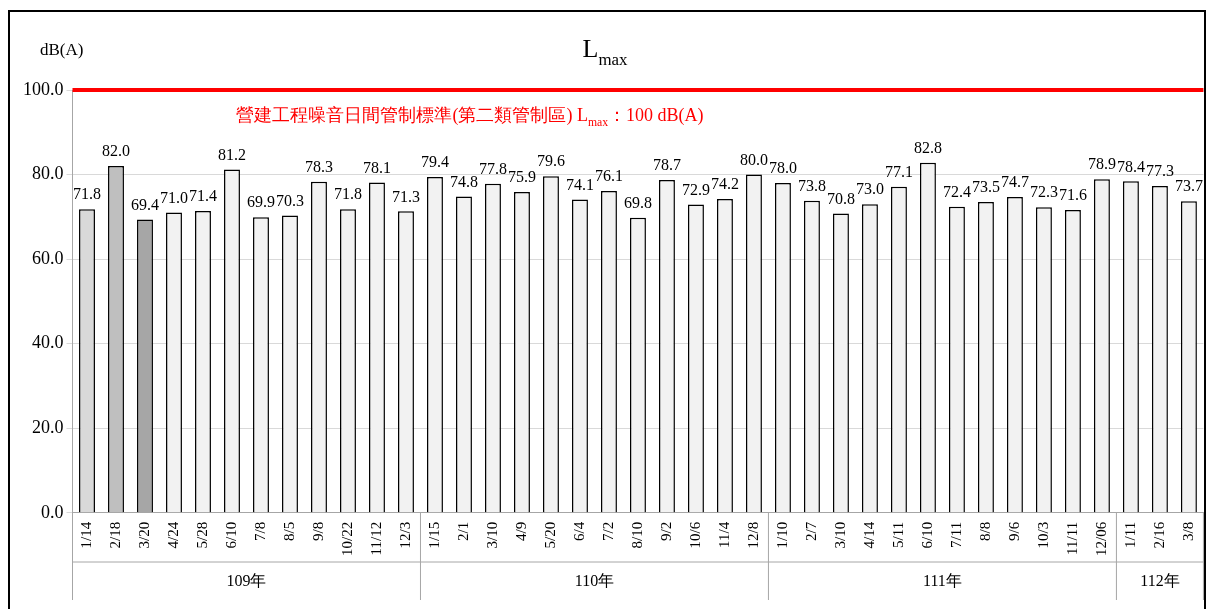 The width and height of the screenshot is (1210, 609). I want to click on x-tick-label: 11/12, so click(375, 538).